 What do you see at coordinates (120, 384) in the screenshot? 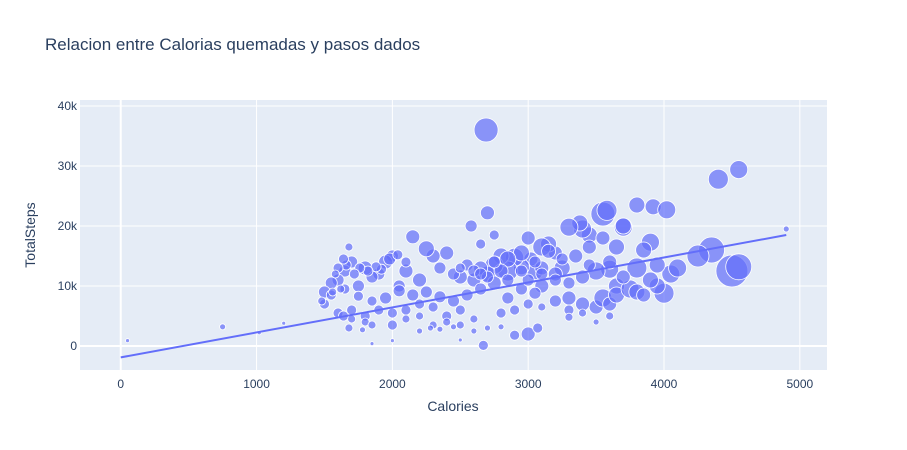
I see `x-tick-label: 0` at bounding box center [120, 384].